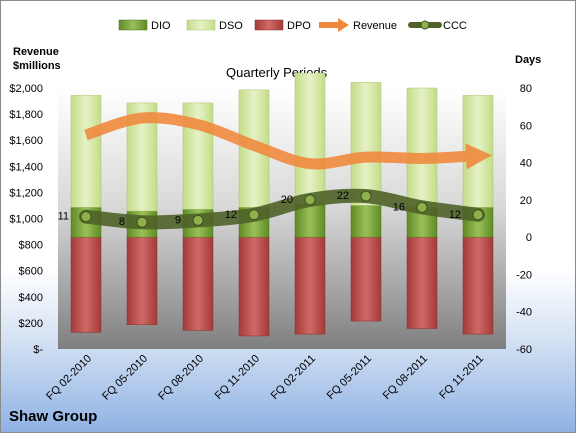 The height and width of the screenshot is (433, 576). What do you see at coordinates (366, 221) in the screenshot?
I see `dio-bar` at bounding box center [366, 221].